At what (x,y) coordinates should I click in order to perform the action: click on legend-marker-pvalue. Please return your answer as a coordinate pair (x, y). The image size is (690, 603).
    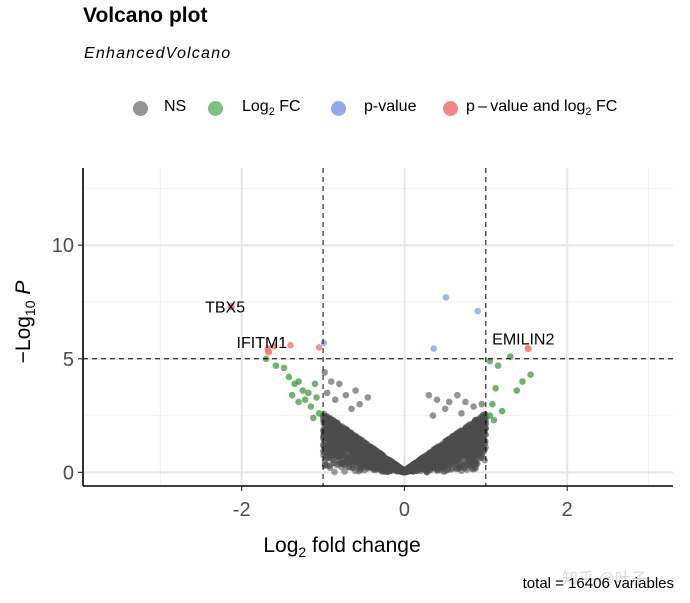
    Looking at the image, I should click on (338, 108).